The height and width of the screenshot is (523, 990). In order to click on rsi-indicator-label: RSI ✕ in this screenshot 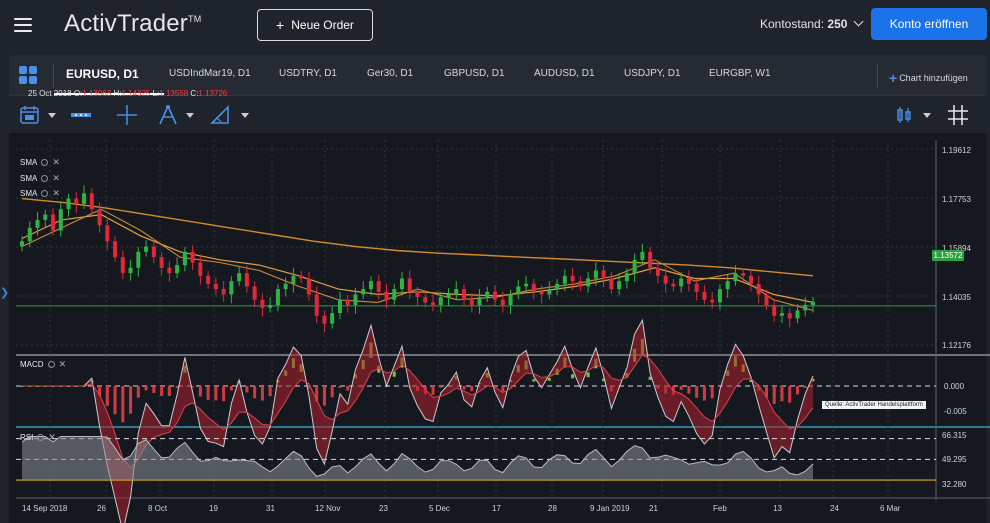, I will do `click(38, 437)`.